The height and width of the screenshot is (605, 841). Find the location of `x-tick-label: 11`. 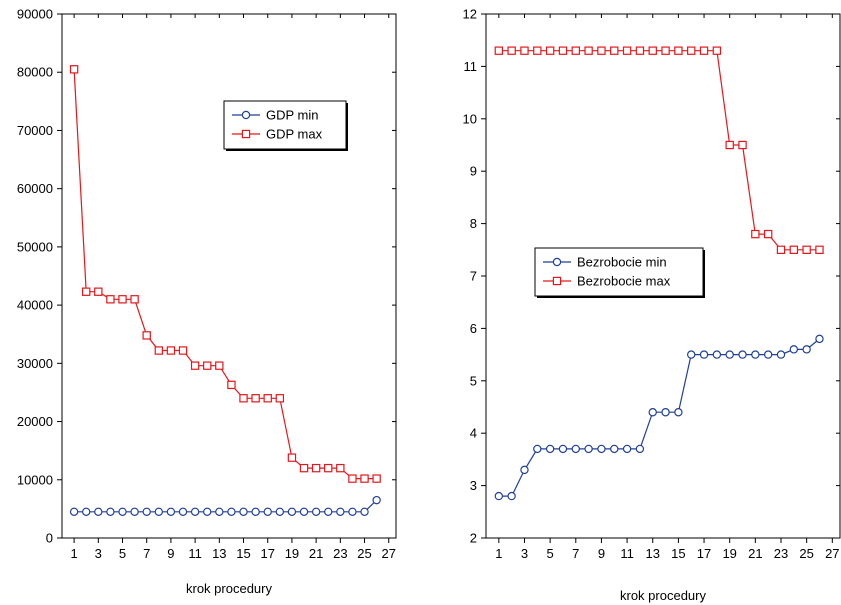

x-tick-label: 11 is located at coordinates (195, 553).